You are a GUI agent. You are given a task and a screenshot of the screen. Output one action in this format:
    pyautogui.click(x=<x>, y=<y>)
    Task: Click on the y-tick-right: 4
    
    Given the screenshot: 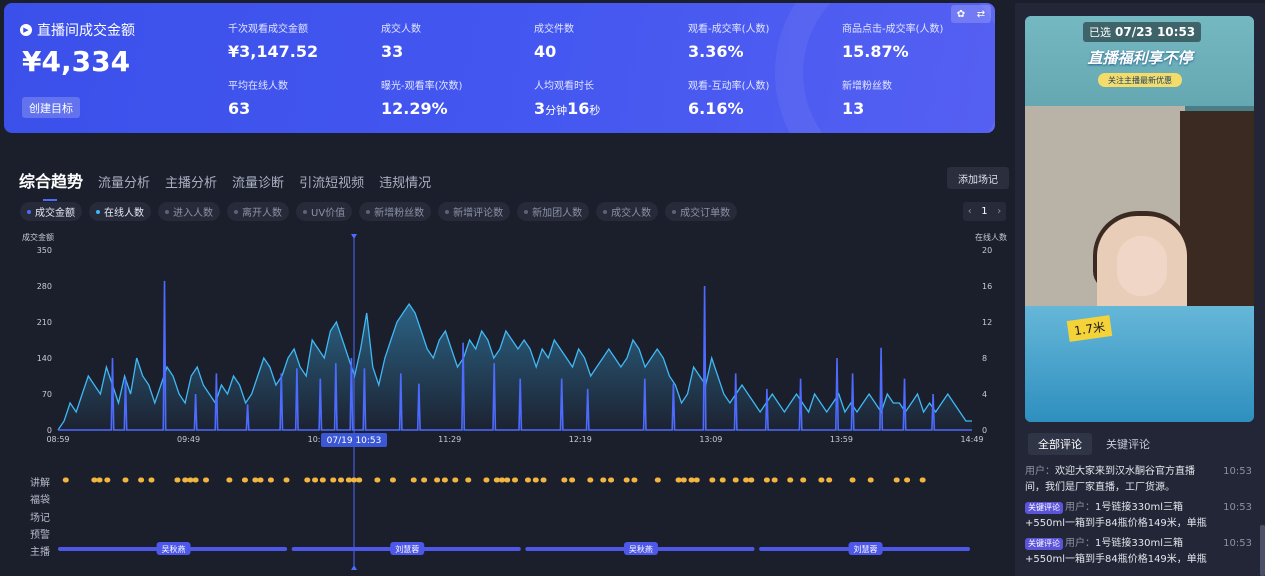 What is the action you would take?
    pyautogui.click(x=984, y=394)
    